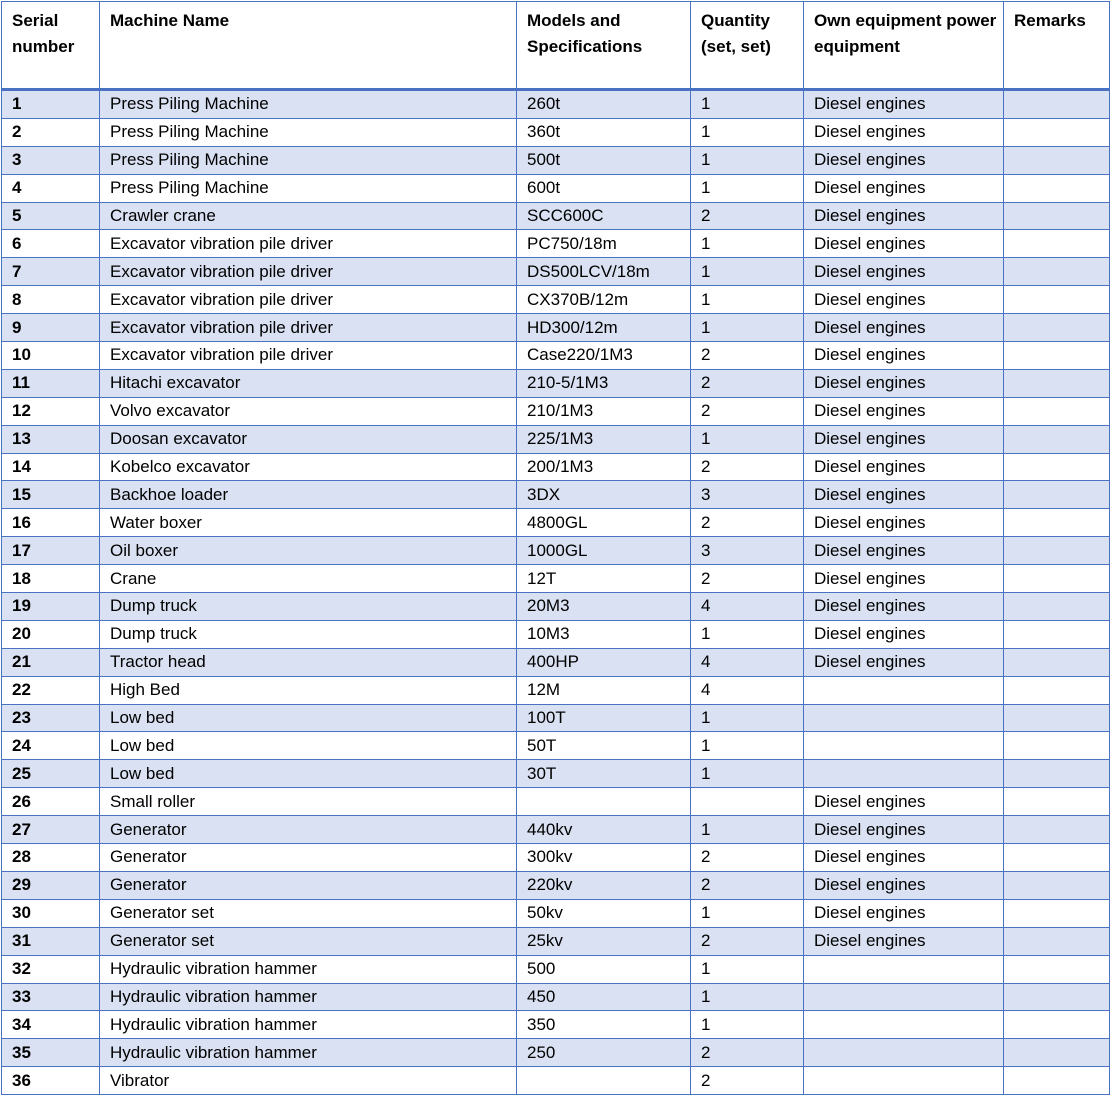 The width and height of the screenshot is (1110, 1095). I want to click on table-cell: 210/1M3, so click(603, 411).